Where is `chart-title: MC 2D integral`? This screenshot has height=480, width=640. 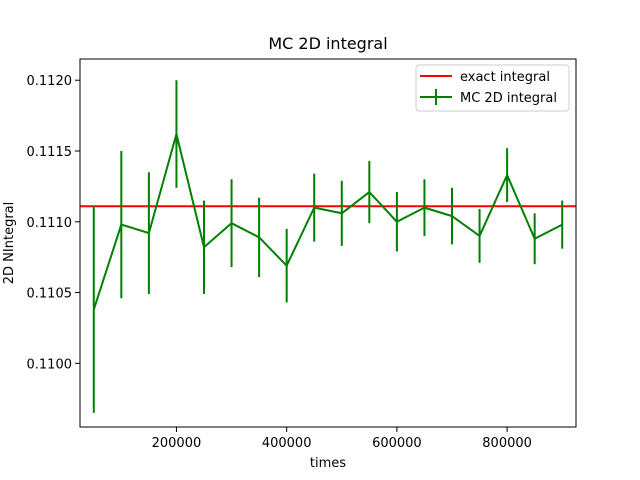
chart-title: MC 2D integral is located at coordinates (327, 43).